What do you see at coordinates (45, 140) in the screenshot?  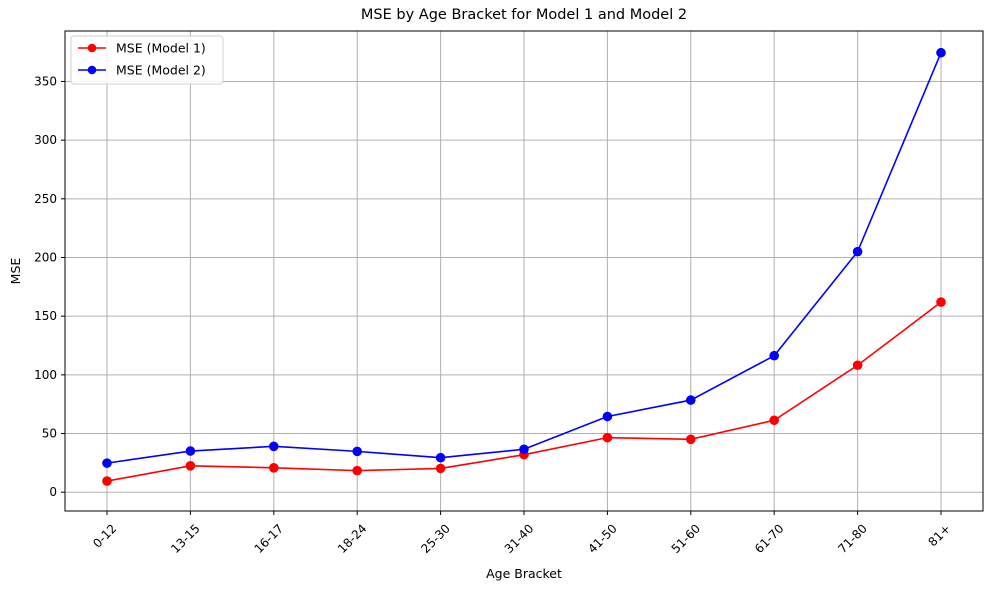 I see `y-tick-label: 300` at bounding box center [45, 140].